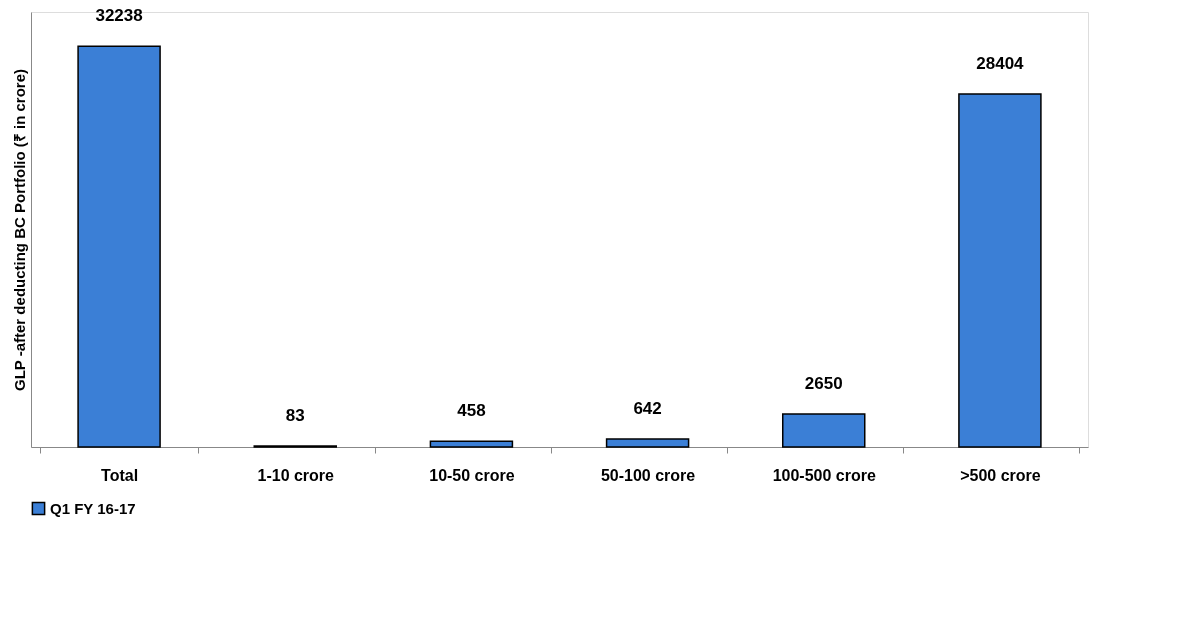 This screenshot has width=1195, height=640. Describe the element at coordinates (120, 475) in the screenshot. I see `x-tick-label: Total` at that location.